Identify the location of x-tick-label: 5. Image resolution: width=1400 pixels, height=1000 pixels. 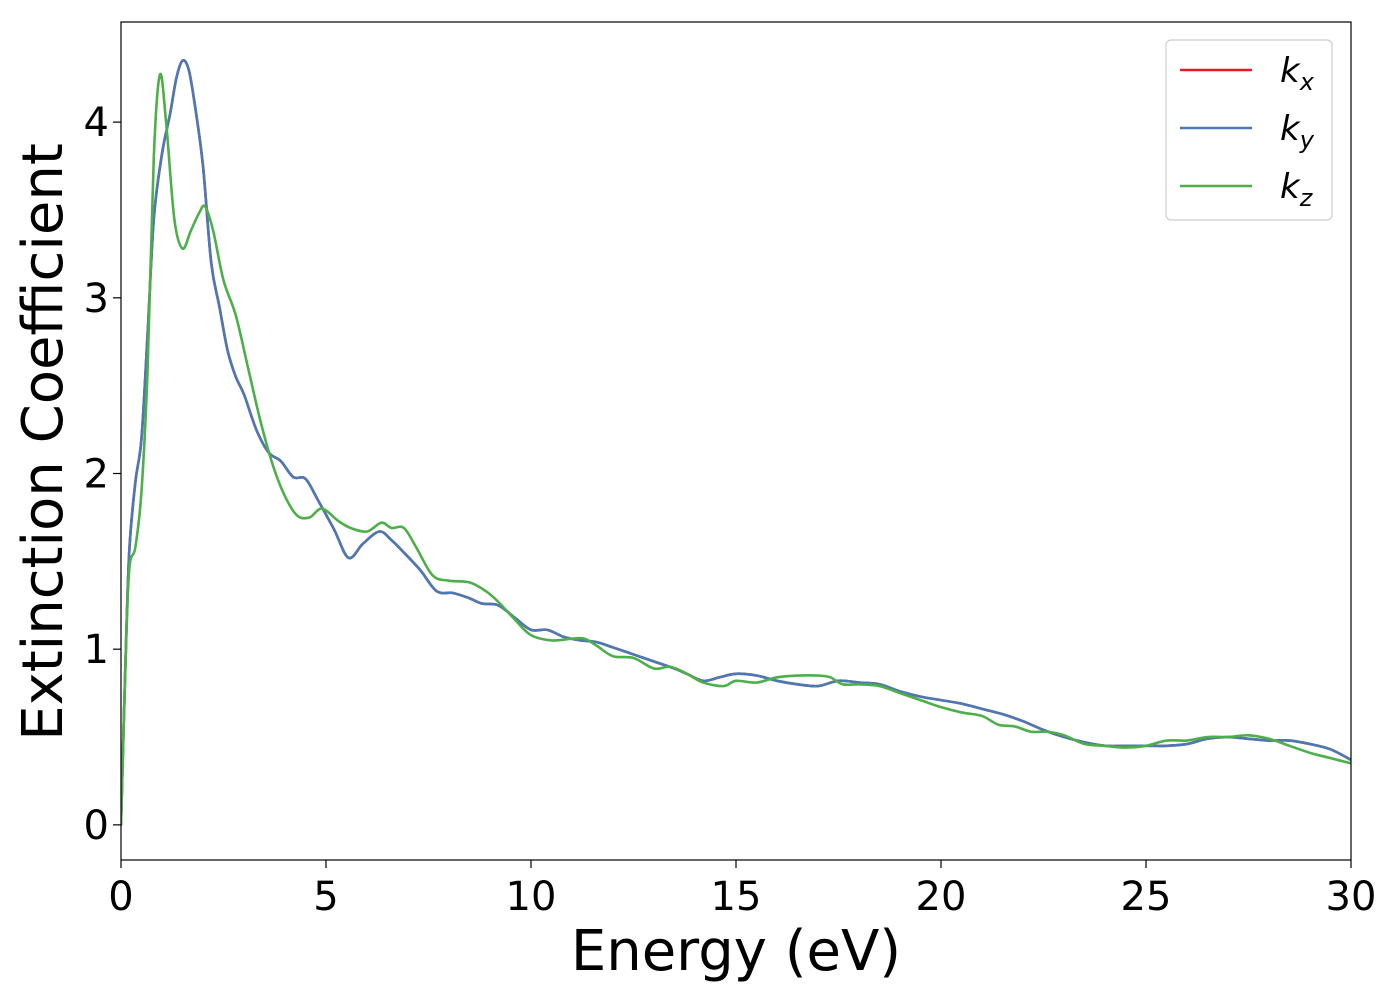
(325, 897).